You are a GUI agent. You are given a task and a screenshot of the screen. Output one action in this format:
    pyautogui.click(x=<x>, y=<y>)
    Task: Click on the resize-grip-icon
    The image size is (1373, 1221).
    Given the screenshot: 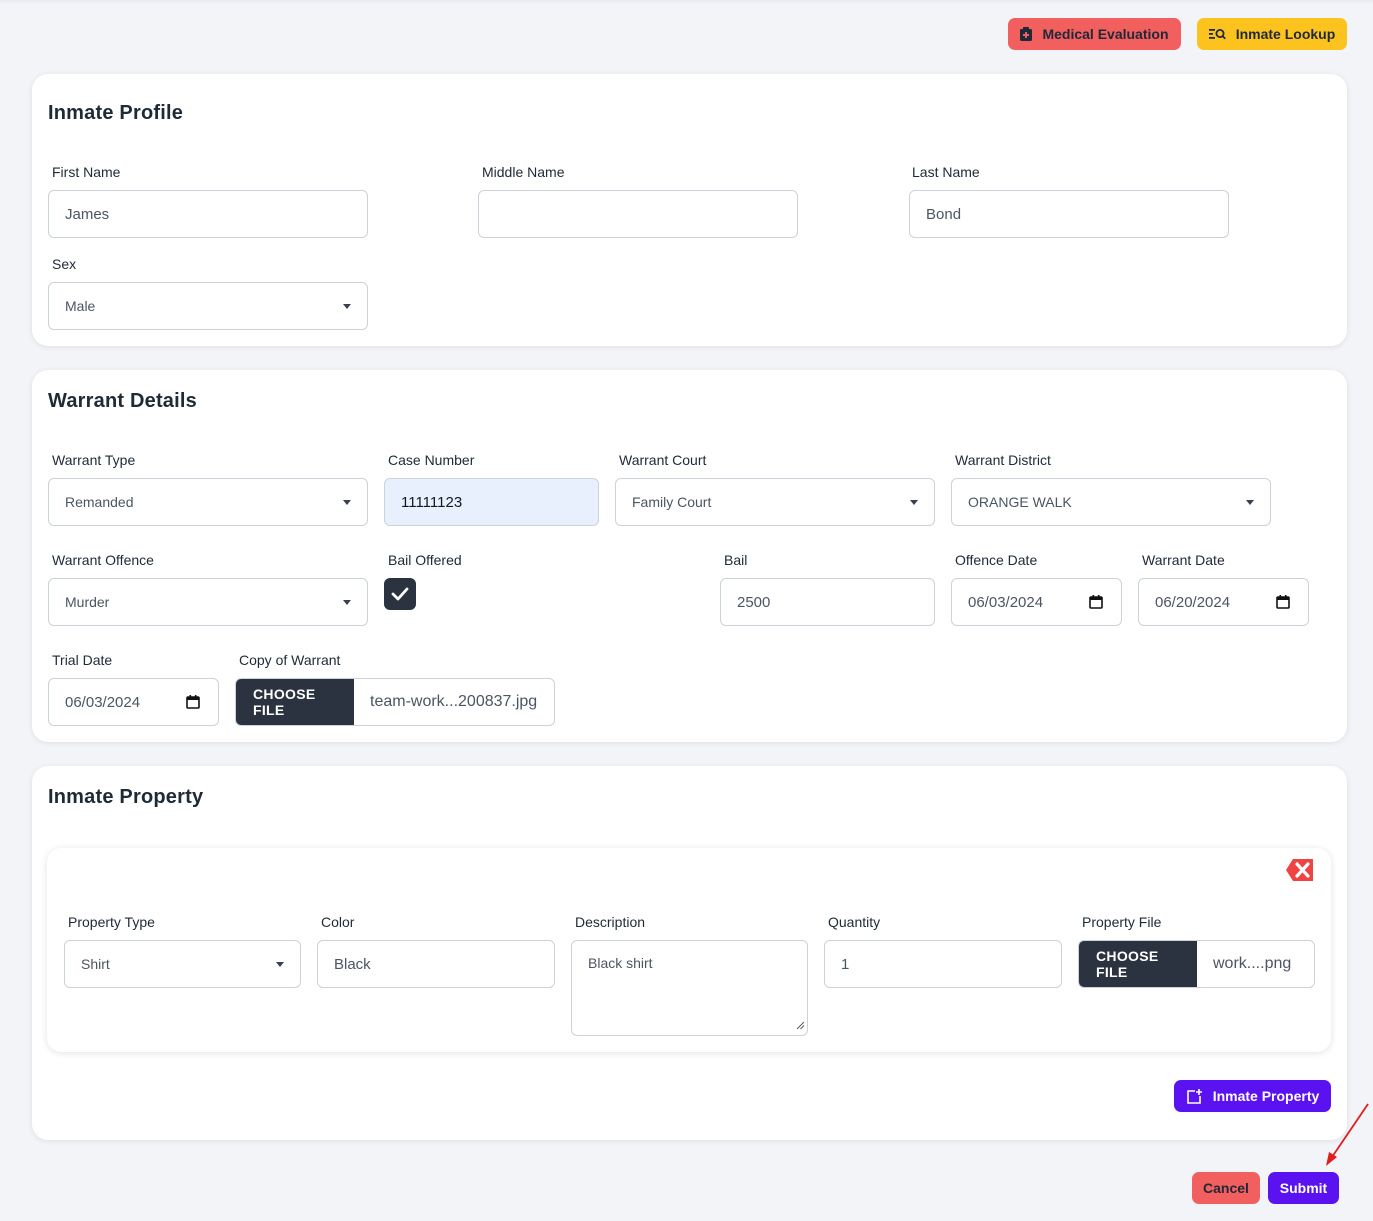 What is the action you would take?
    pyautogui.click(x=800, y=1025)
    